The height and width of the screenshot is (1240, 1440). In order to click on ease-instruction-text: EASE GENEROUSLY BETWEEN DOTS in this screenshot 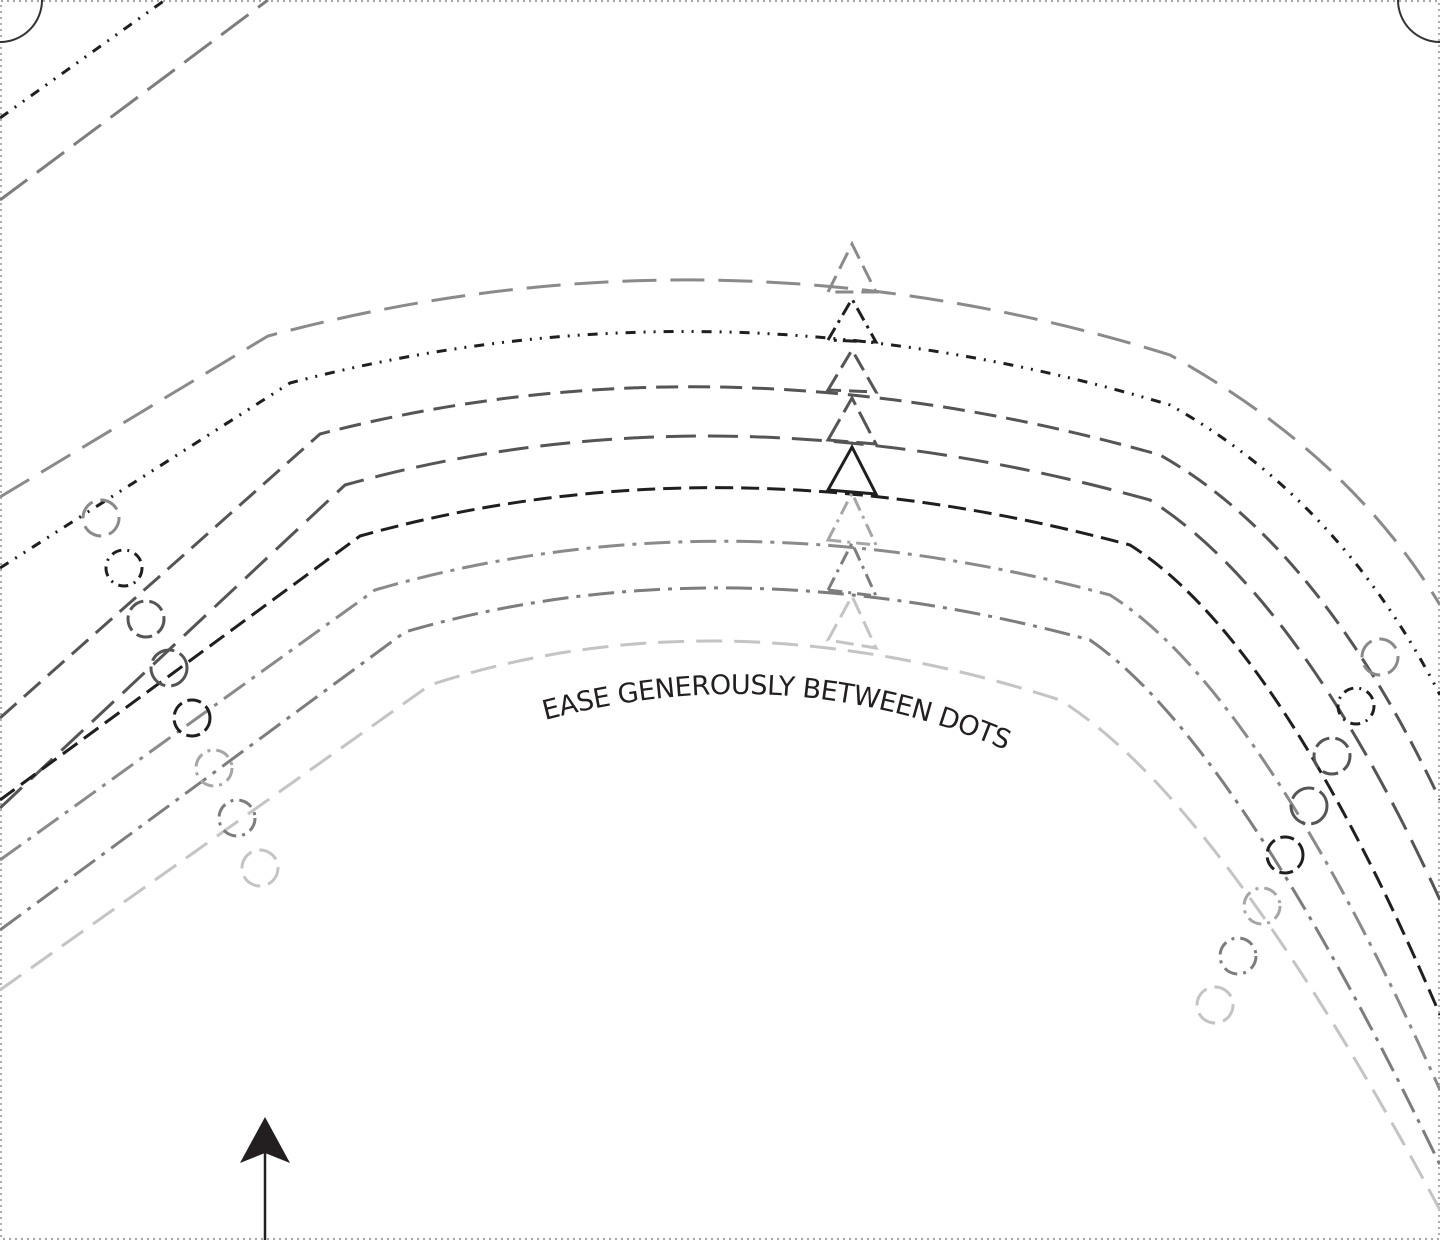, I will do `click(777, 713)`.